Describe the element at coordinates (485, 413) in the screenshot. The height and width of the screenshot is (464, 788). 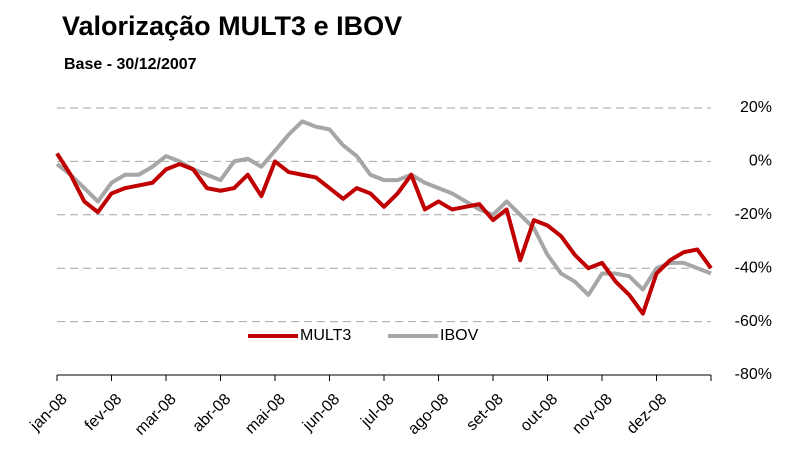
I see `x-tick-label: set-08` at that location.